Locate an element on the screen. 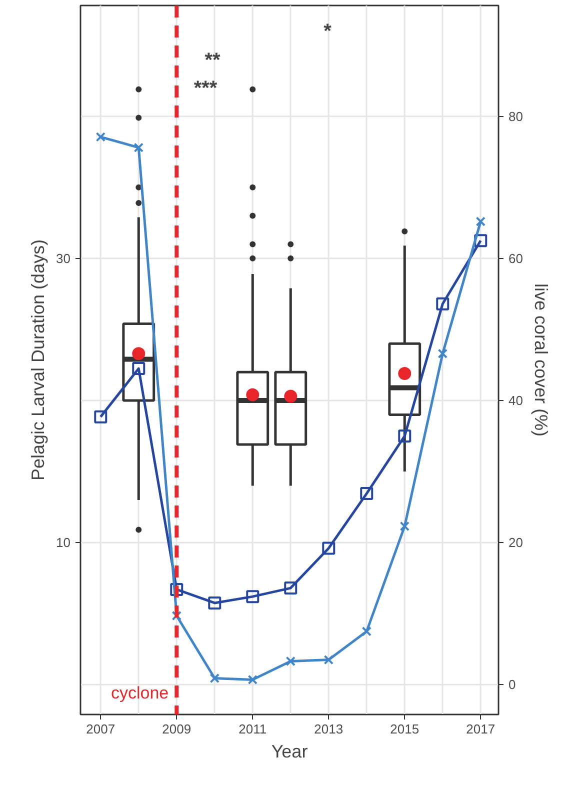  annotation: *** is located at coordinates (206, 89).